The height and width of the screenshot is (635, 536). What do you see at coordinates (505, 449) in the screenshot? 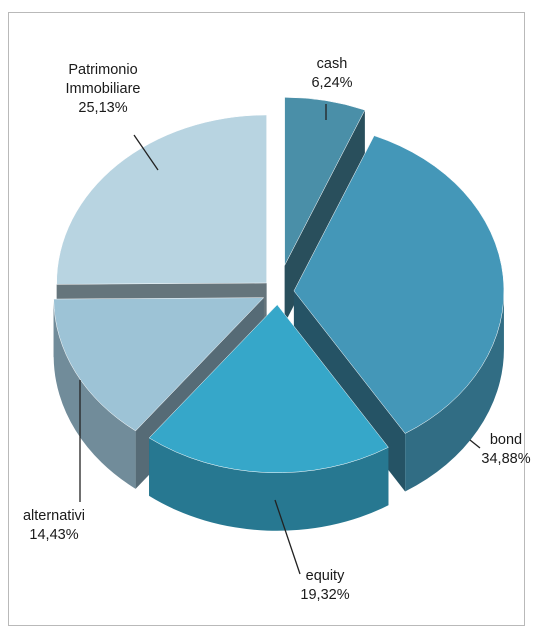
I see `data-label-bond: bond 34,88%` at bounding box center [505, 449].